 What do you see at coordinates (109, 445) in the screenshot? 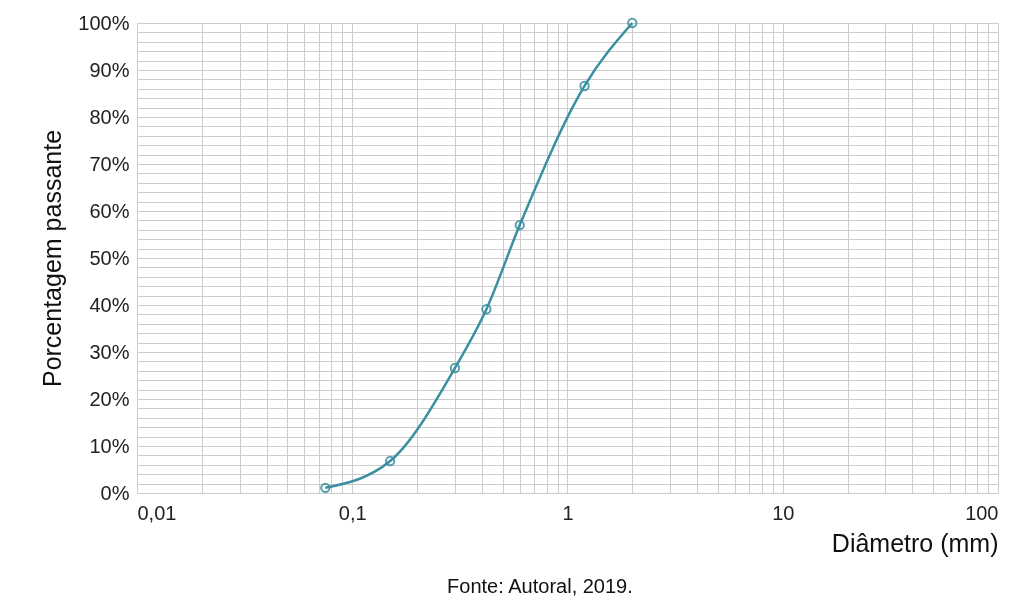
I see `y-tick-label: 10%` at bounding box center [109, 445].